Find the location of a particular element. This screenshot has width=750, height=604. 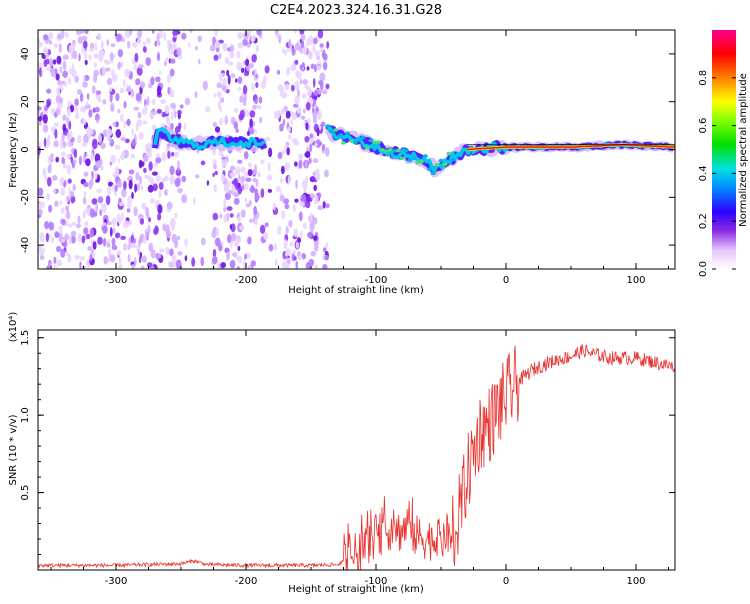

y-tick-label: 1.0 is located at coordinates (25, 415).